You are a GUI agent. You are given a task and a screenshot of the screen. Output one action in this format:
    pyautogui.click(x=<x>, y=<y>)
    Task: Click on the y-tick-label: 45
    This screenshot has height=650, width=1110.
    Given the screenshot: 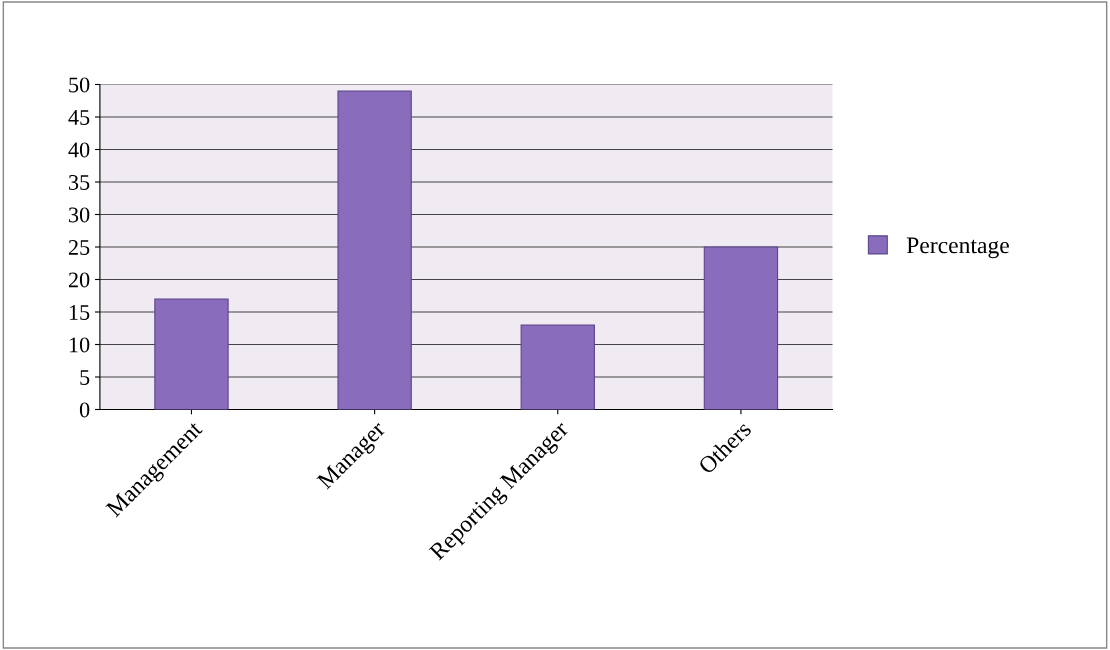 What is the action you would take?
    pyautogui.click(x=79, y=117)
    